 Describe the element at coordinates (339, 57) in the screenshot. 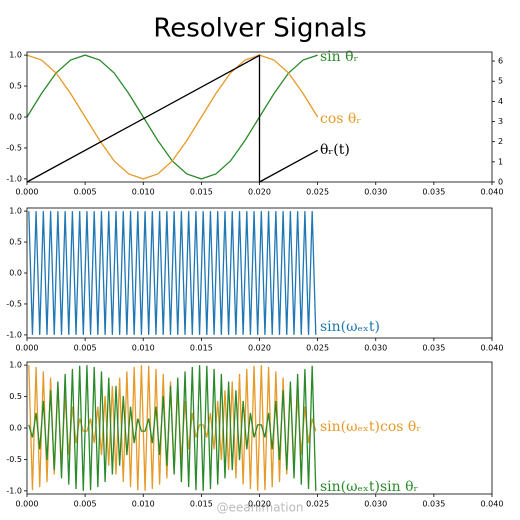

I see `series-label: sin θᵣ` at that location.